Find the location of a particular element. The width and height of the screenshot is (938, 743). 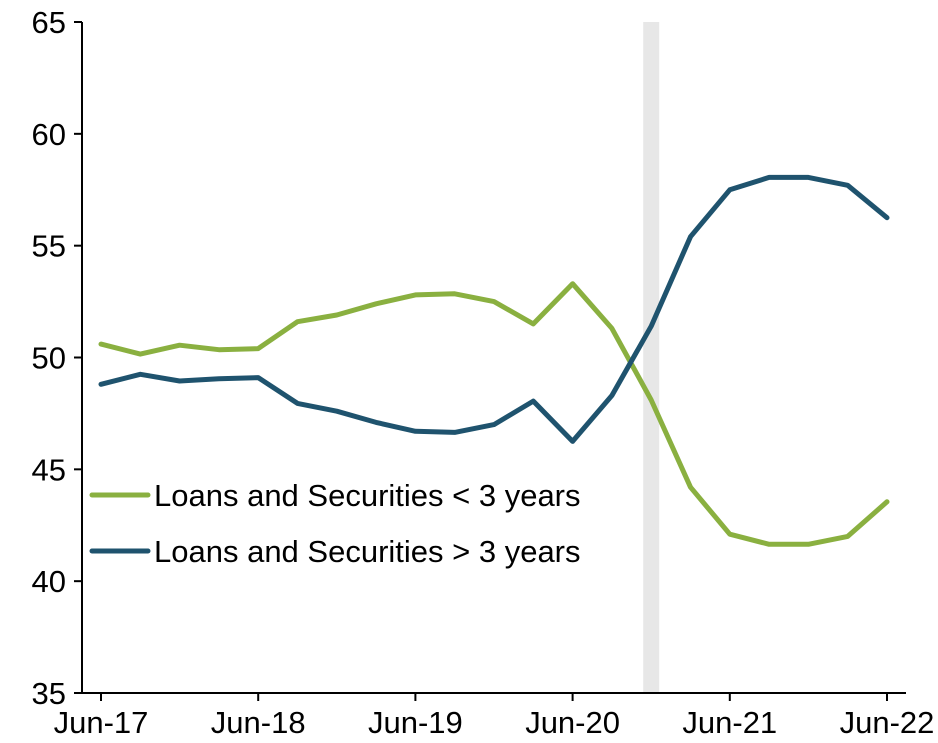

x-tick-label: Jun-19 is located at coordinates (415, 722).